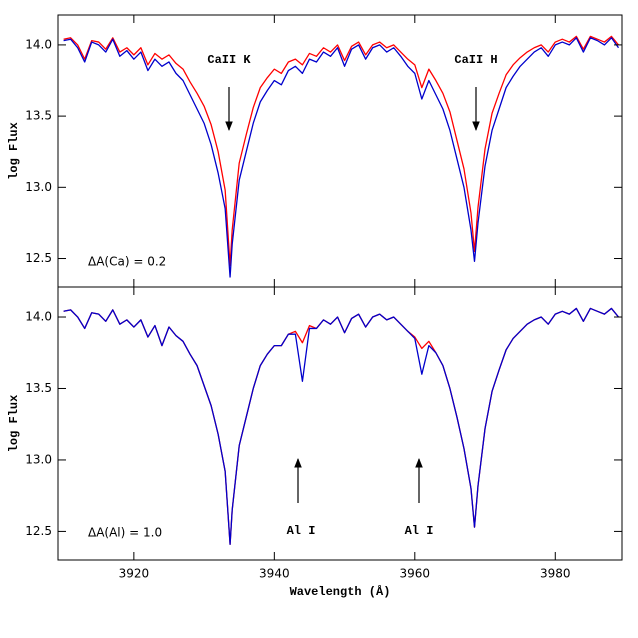 Image resolution: width=638 pixels, height=638 pixels. I want to click on x-tick-label: 3980, so click(555, 574).